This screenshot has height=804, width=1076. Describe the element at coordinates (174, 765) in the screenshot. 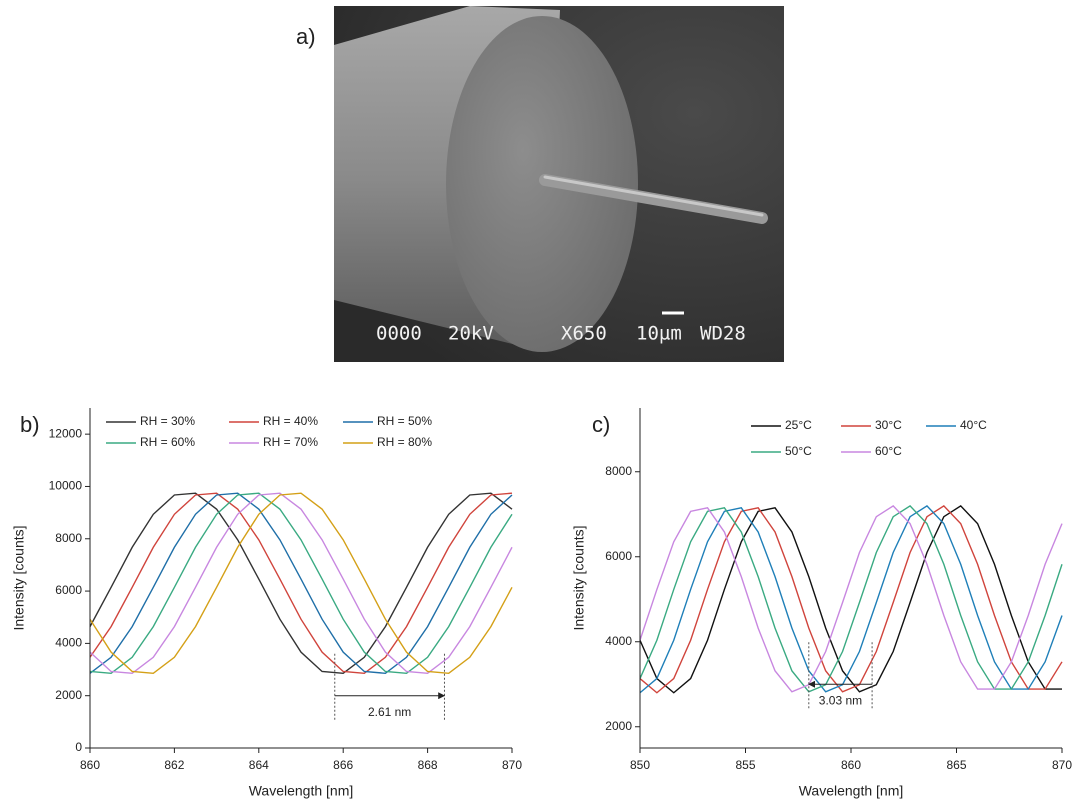

I see `x-tick-label: 862` at that location.